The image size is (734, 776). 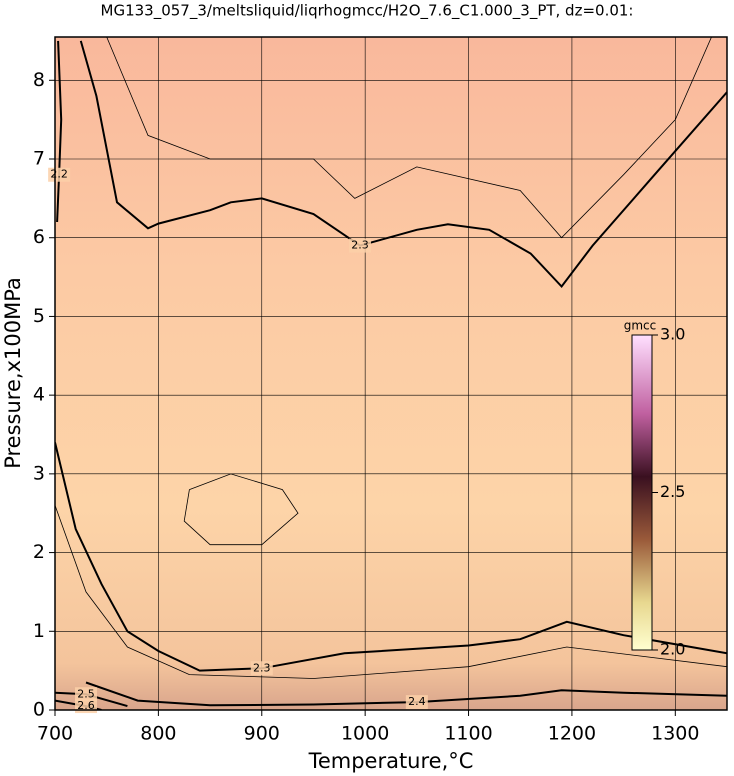 I want to click on y-tick-label: 2, so click(x=39, y=552).